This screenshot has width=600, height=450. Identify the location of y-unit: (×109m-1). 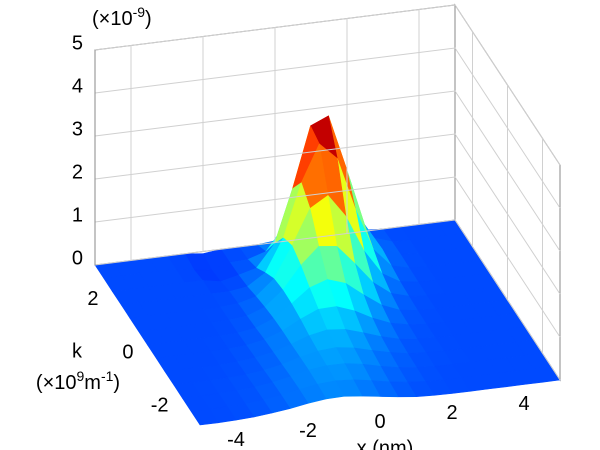
(78, 381).